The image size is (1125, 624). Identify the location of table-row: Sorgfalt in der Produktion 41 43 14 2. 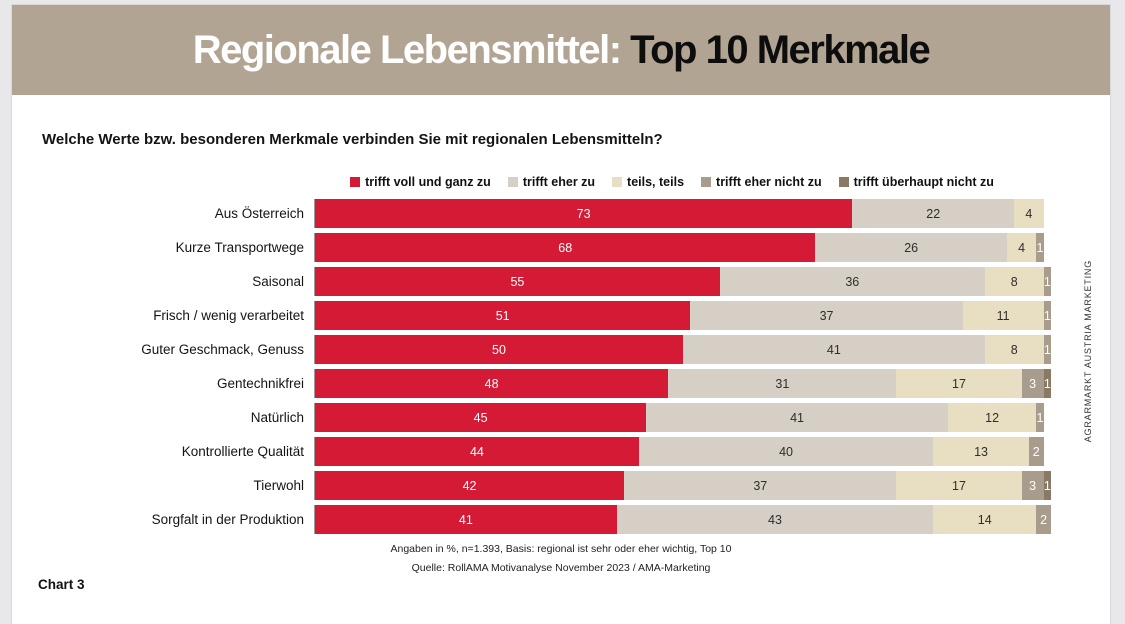
(579, 519).